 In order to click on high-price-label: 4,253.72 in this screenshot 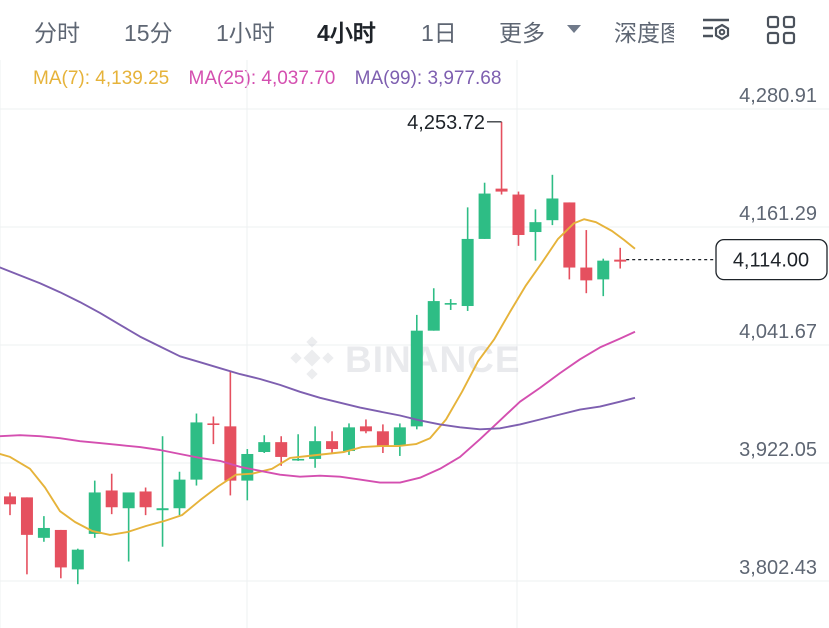, I will do `click(446, 123)`.